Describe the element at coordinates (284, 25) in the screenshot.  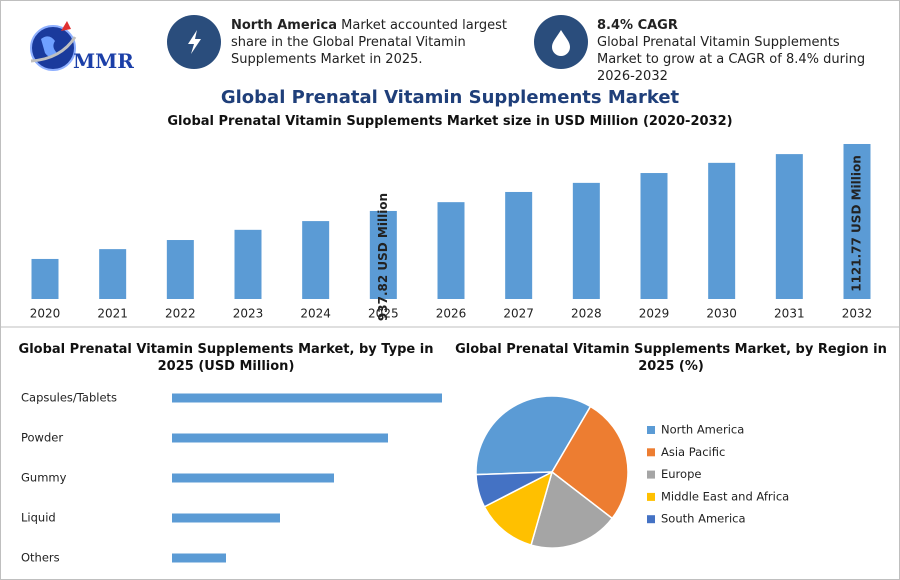
I see `info-highlight: North America` at that location.